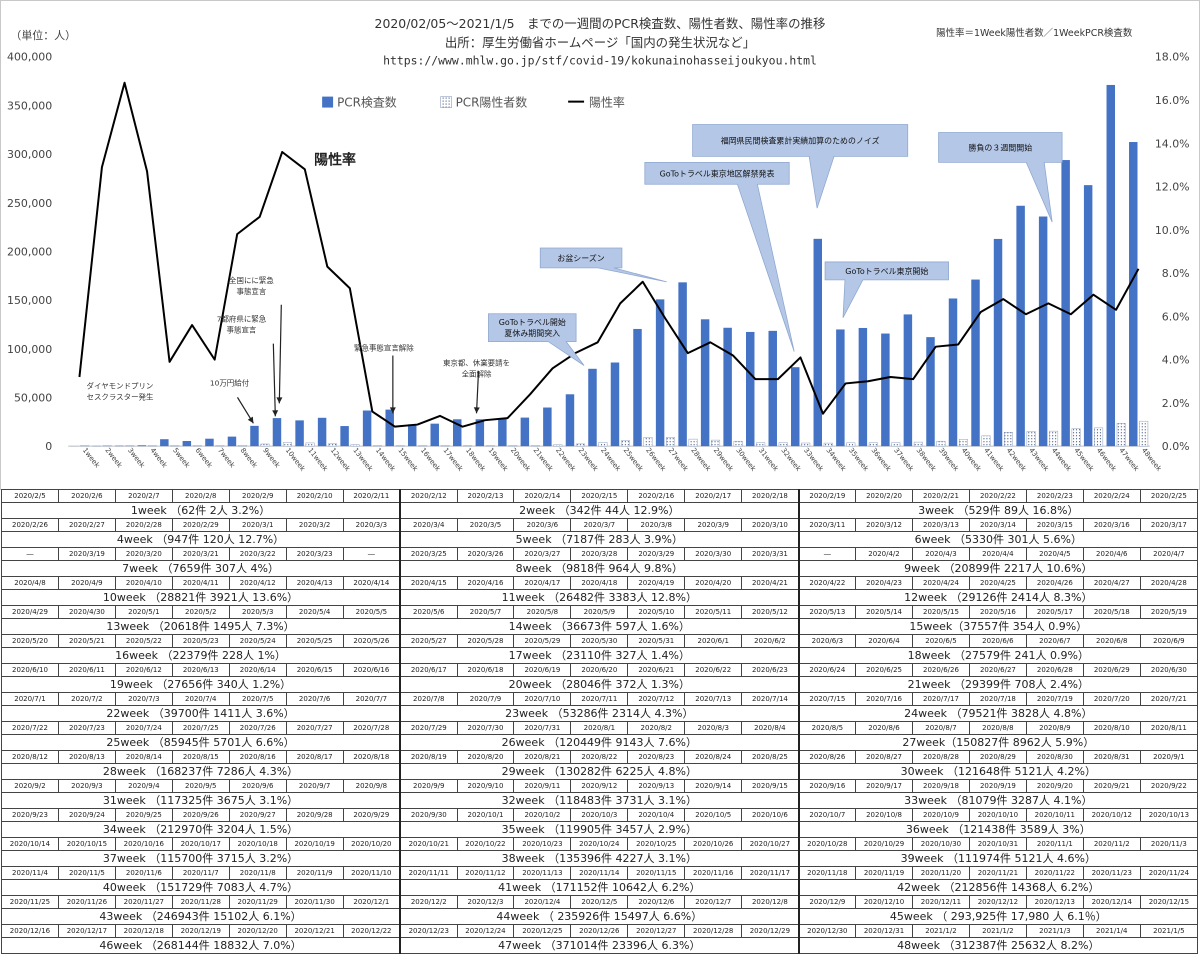 The width and height of the screenshot is (1200, 964). Describe the element at coordinates (701, 459) in the screenshot. I see `x-tick-label: 28week` at that location.